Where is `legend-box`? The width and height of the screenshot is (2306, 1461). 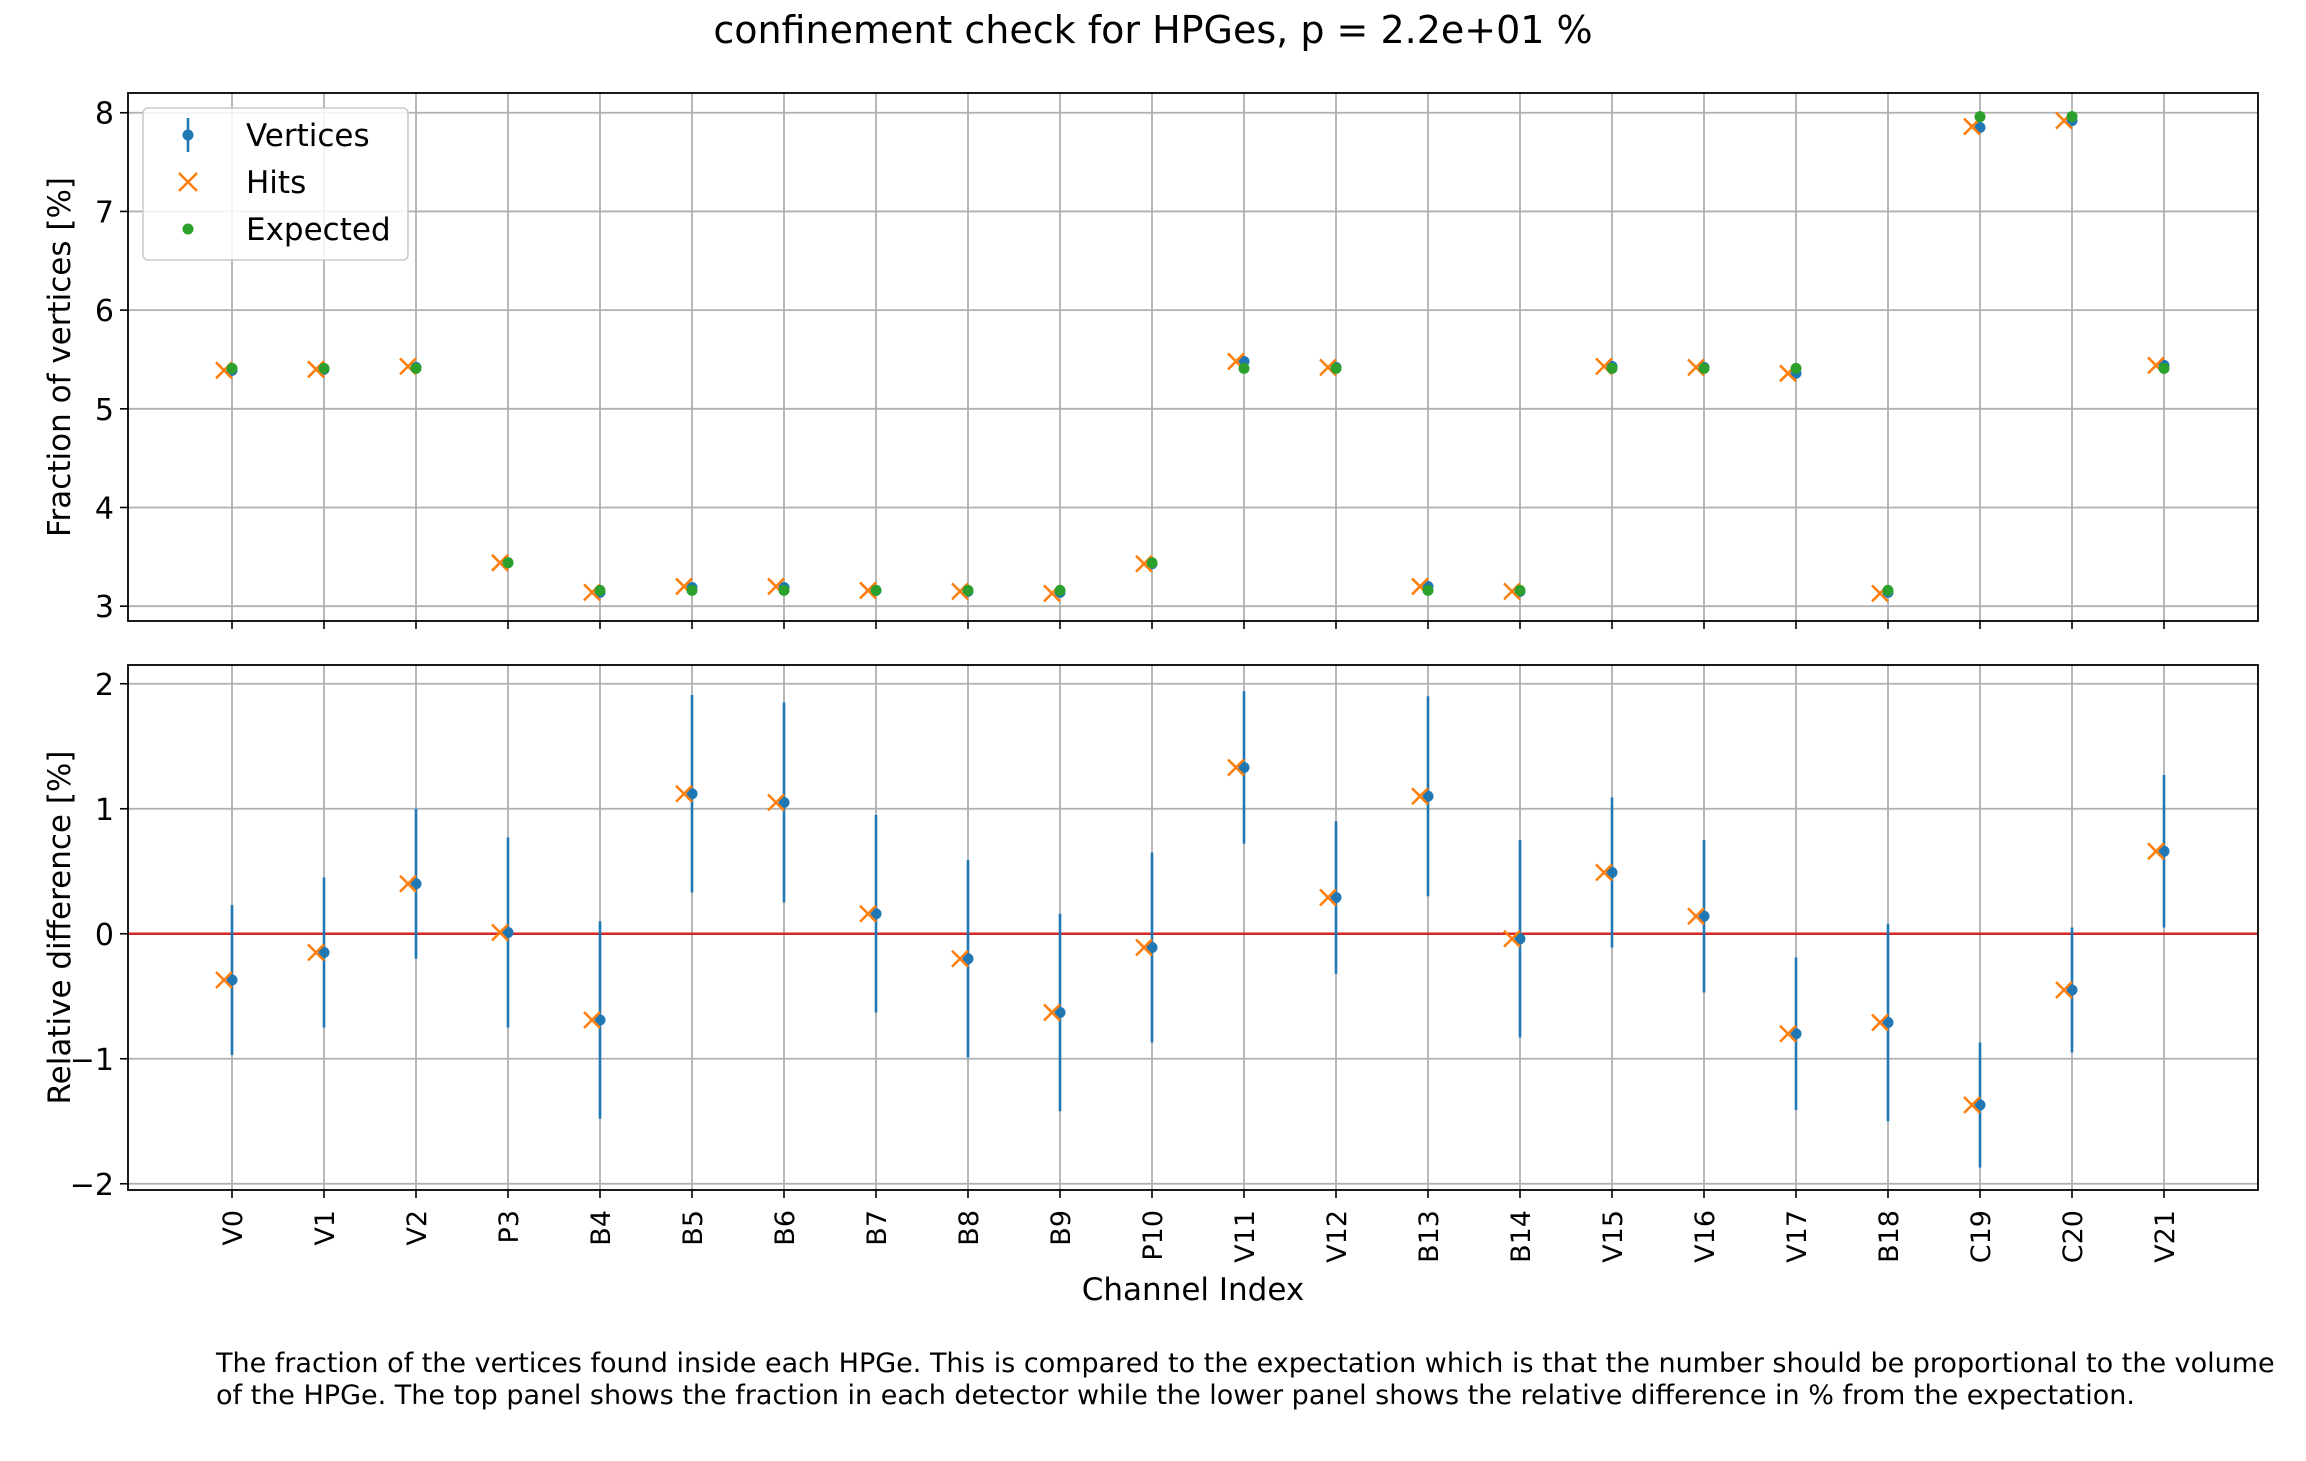
legend-box is located at coordinates (275, 184).